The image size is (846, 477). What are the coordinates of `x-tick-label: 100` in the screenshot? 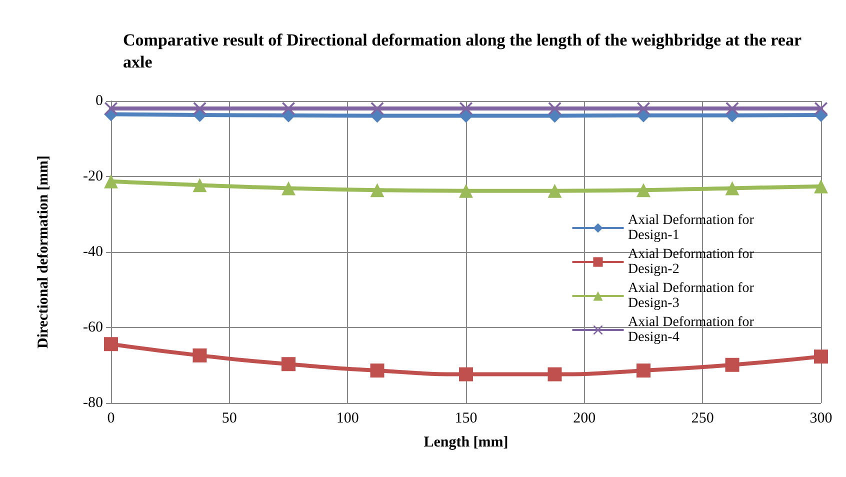 It's located at (347, 418).